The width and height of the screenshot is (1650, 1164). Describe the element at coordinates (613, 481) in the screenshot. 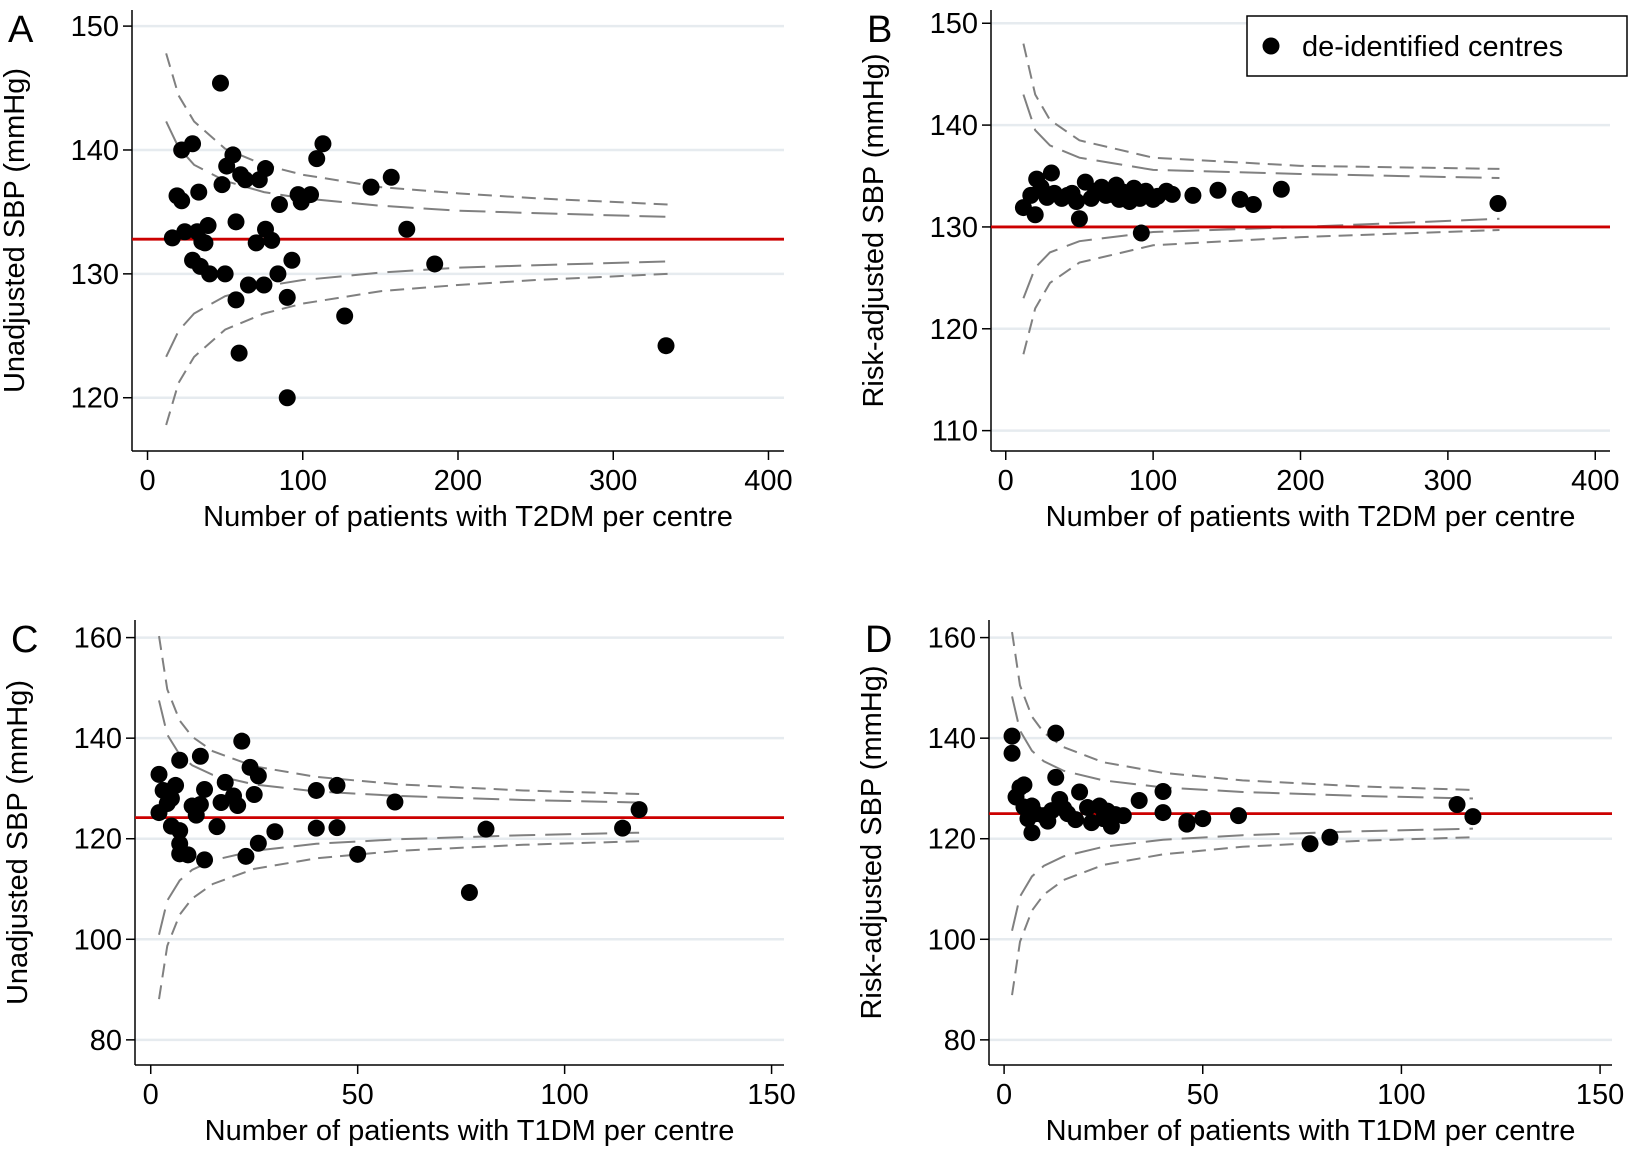

I see `x-tick-label: 300` at that location.